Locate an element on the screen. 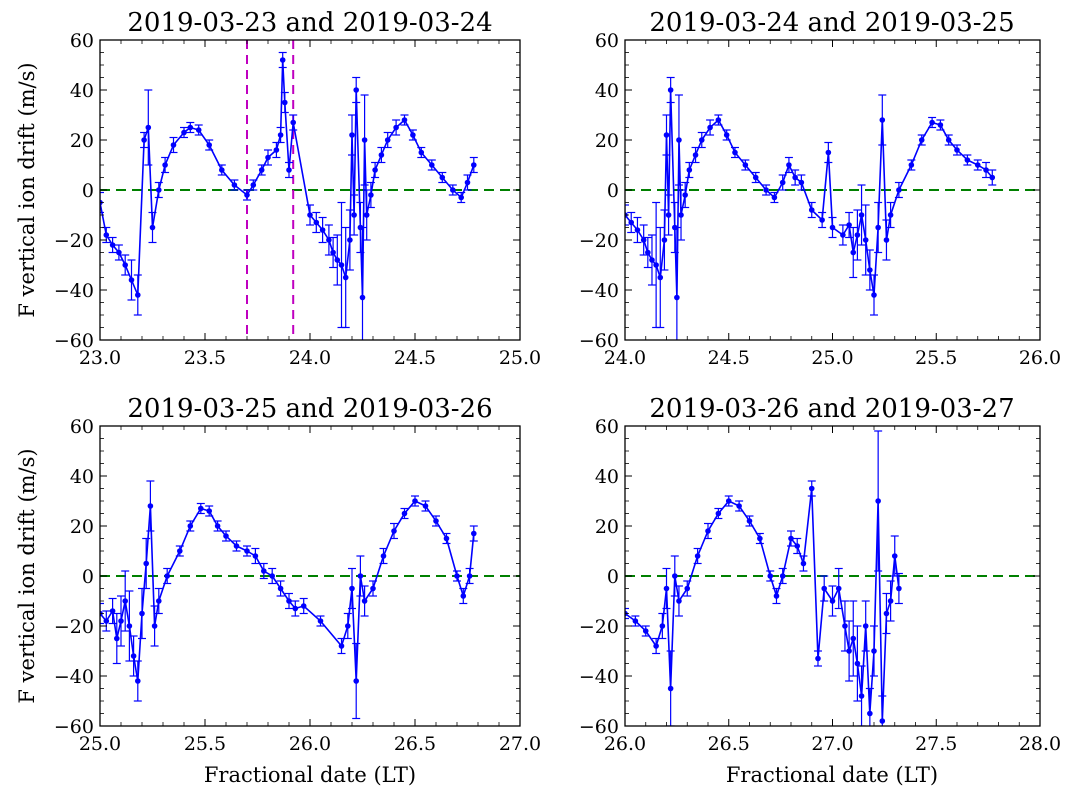 The image size is (1084, 790). x-axis-label: Fractional date (LT) is located at coordinates (310, 775).